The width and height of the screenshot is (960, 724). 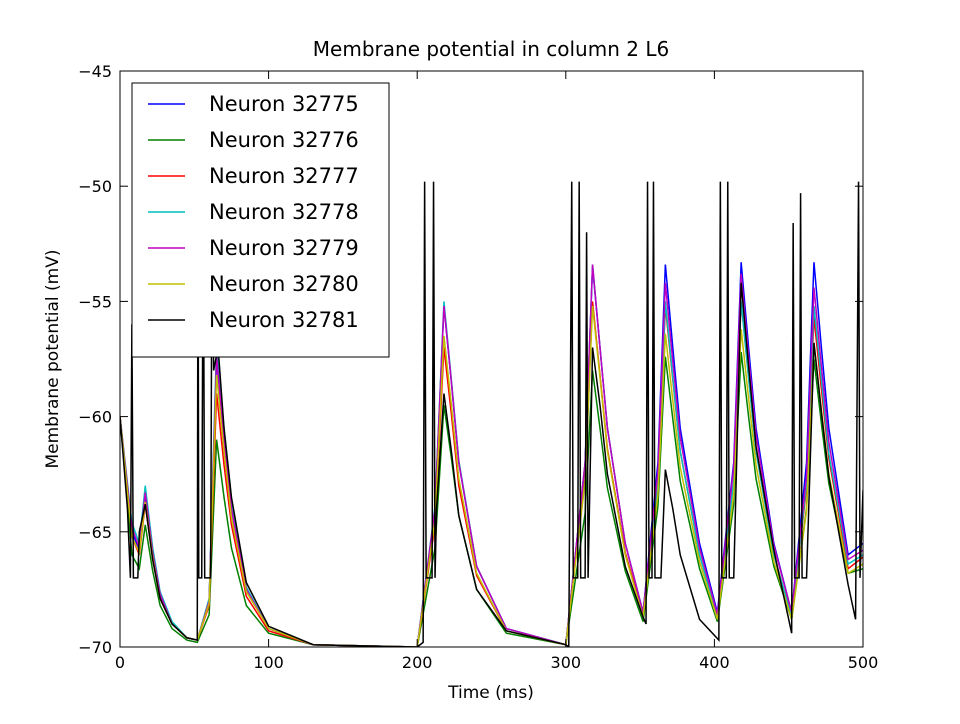 What do you see at coordinates (95, 417) in the screenshot?
I see `y-tick-label: −60` at bounding box center [95, 417].